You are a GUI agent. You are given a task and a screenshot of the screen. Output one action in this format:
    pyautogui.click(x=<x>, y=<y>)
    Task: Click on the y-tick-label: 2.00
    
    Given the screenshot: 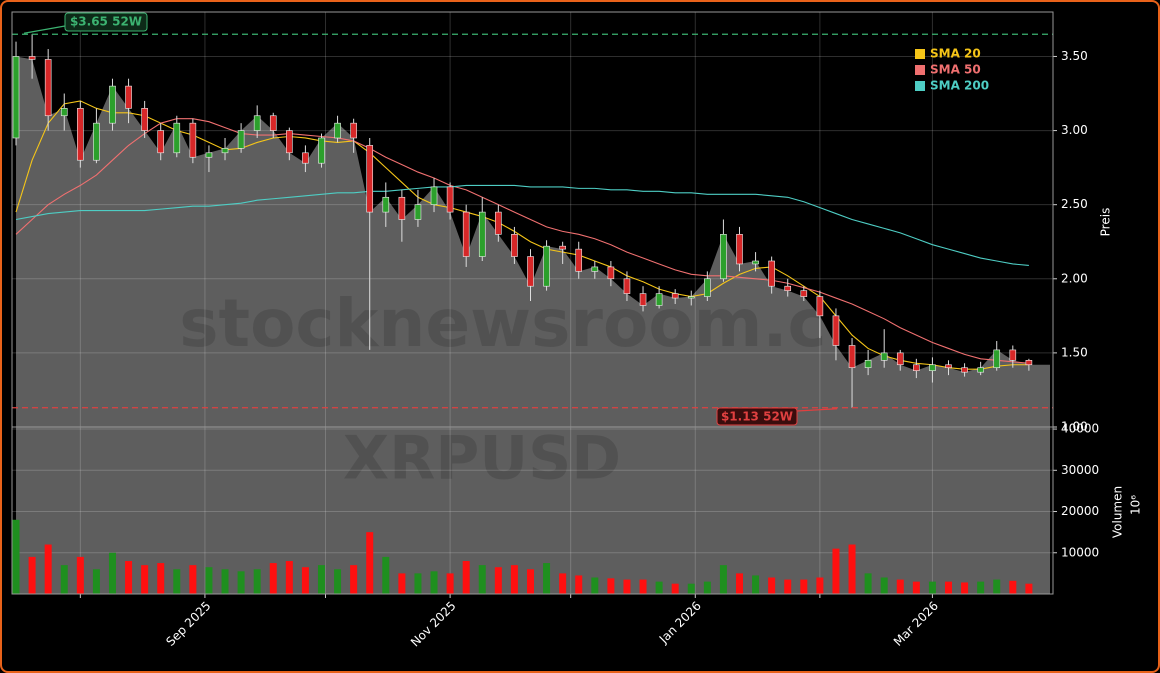 What is the action you would take?
    pyautogui.click(x=1074, y=278)
    